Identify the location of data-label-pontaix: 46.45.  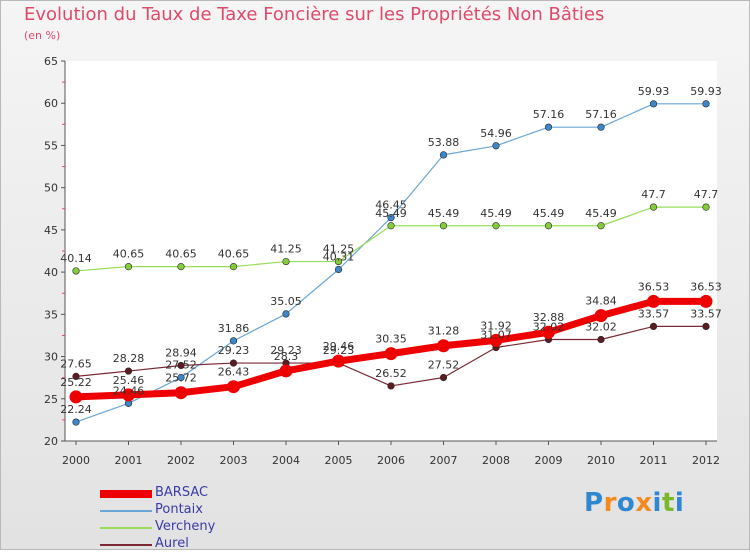
(391, 205).